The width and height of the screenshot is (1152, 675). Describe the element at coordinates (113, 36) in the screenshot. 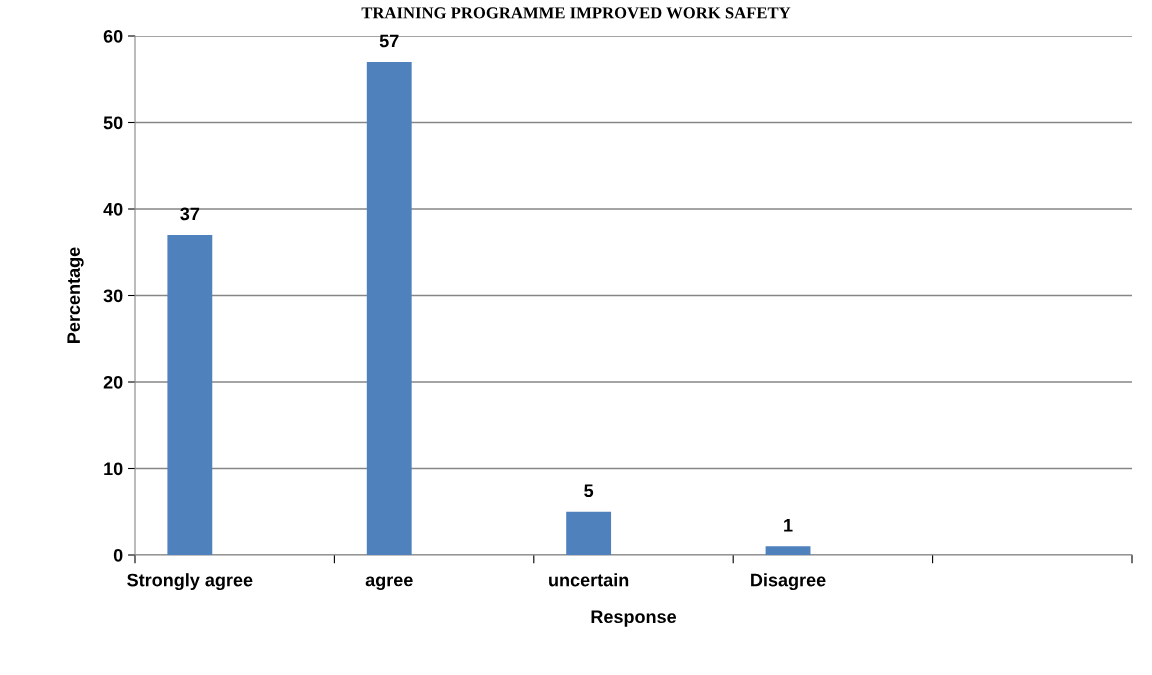

I see `y-tick-label: 60` at that location.